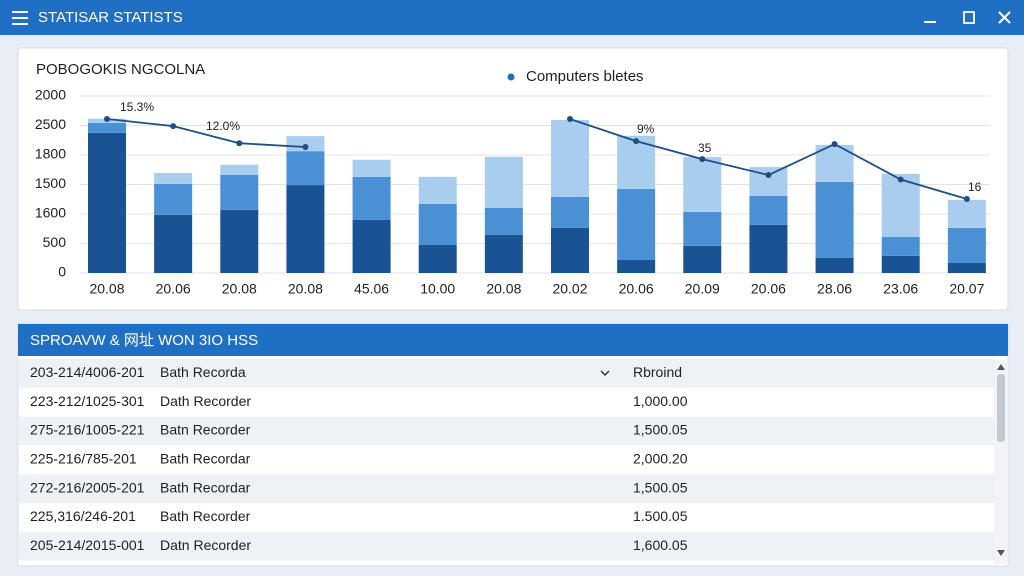  I want to click on close-button, so click(1004, 17).